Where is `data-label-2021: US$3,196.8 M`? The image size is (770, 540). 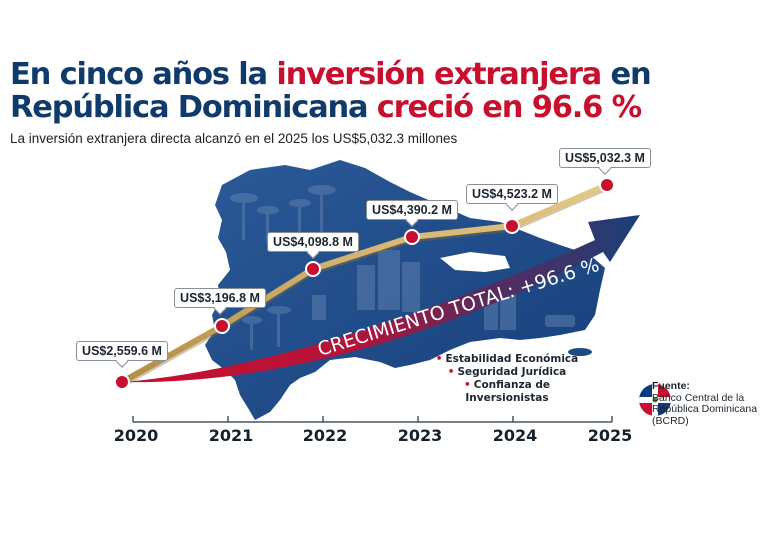 data-label-2021: US$3,196.8 M is located at coordinates (220, 298).